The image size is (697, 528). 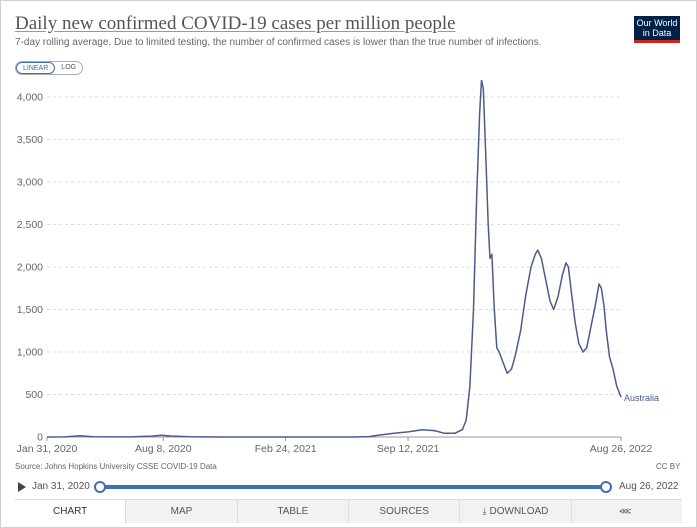 What do you see at coordinates (163, 449) in the screenshot?
I see `x-tick-label: Aug 8, 2020` at bounding box center [163, 449].